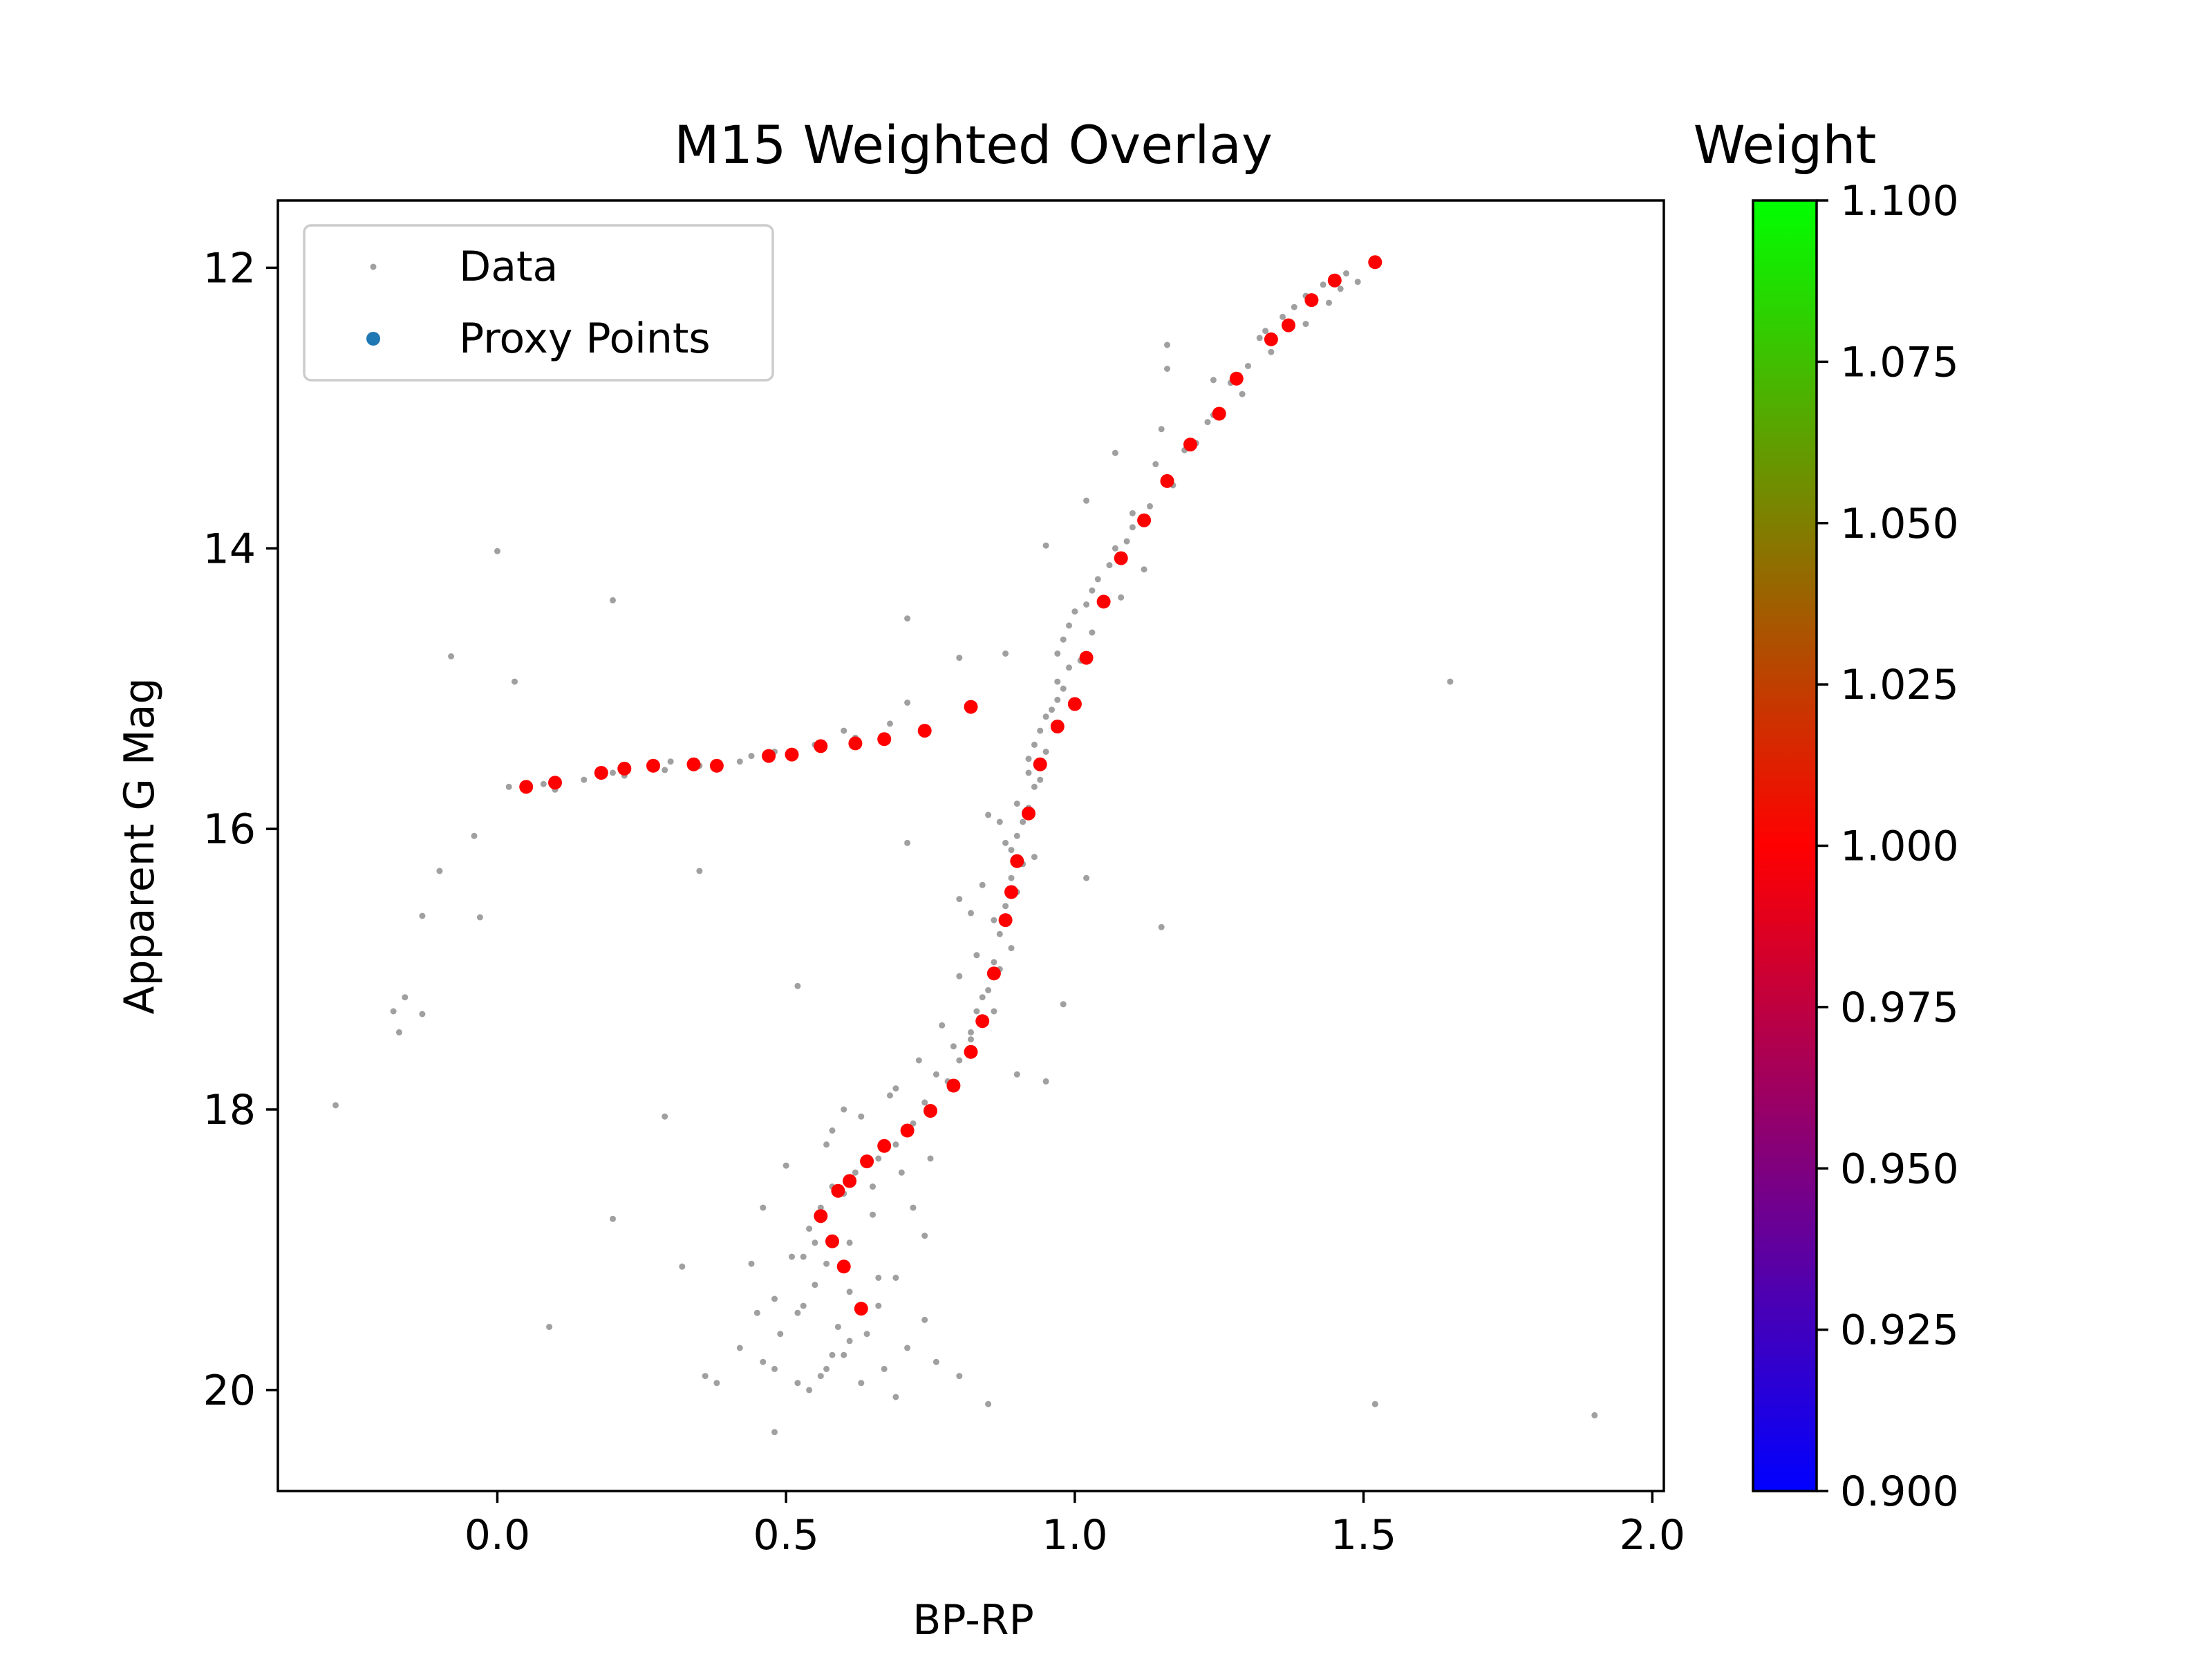 The width and height of the screenshot is (2212, 1659). Describe the element at coordinates (1900, 1169) in the screenshot. I see `colorbar-tick-label: 0.950` at that location.